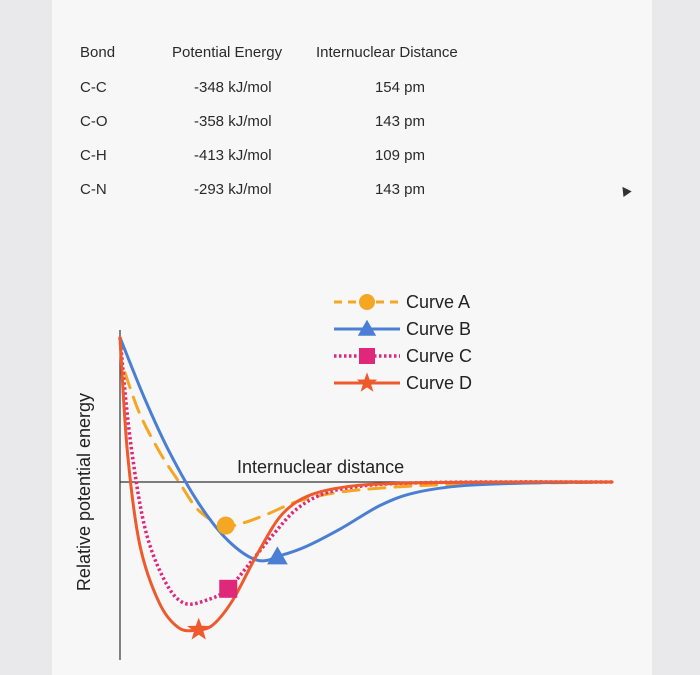 The height and width of the screenshot is (675, 700). I want to click on legend-label: Curve D, so click(439, 383).